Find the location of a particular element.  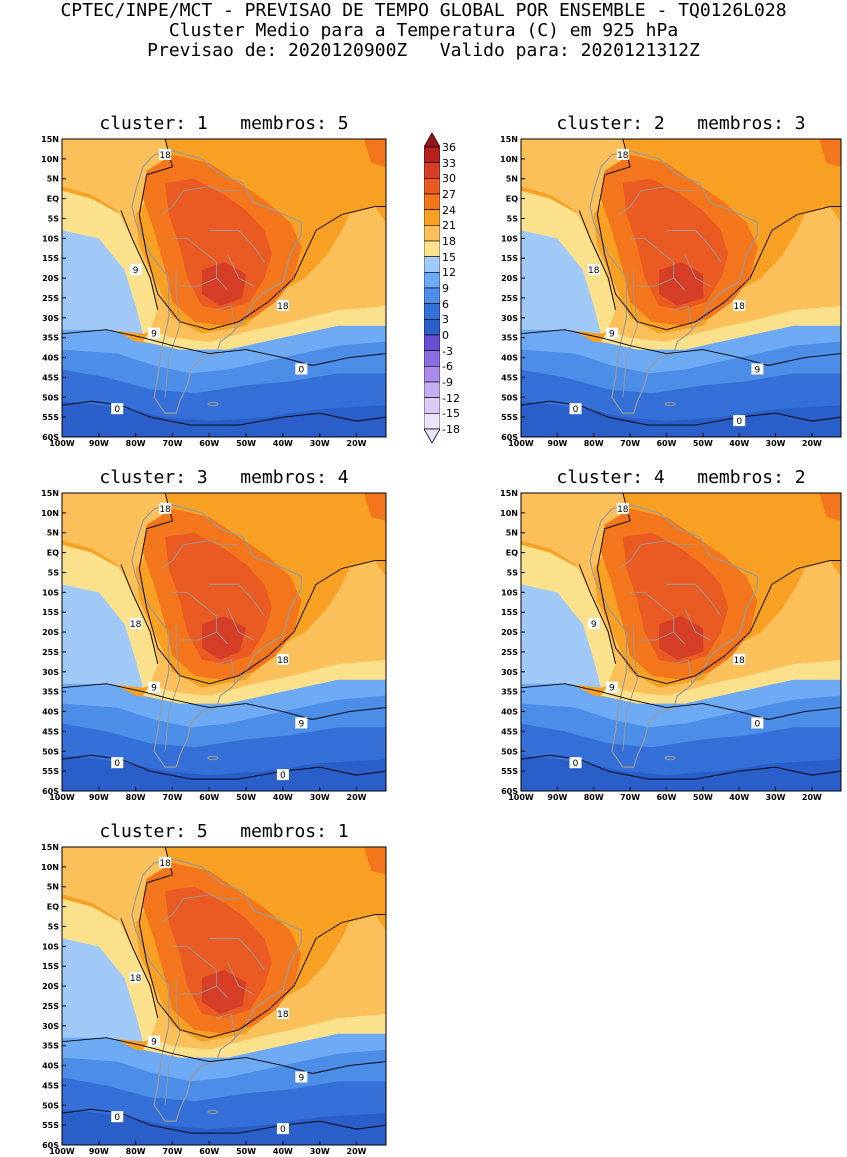

colorbar-tick-label: -15 is located at coordinates (451, 414).